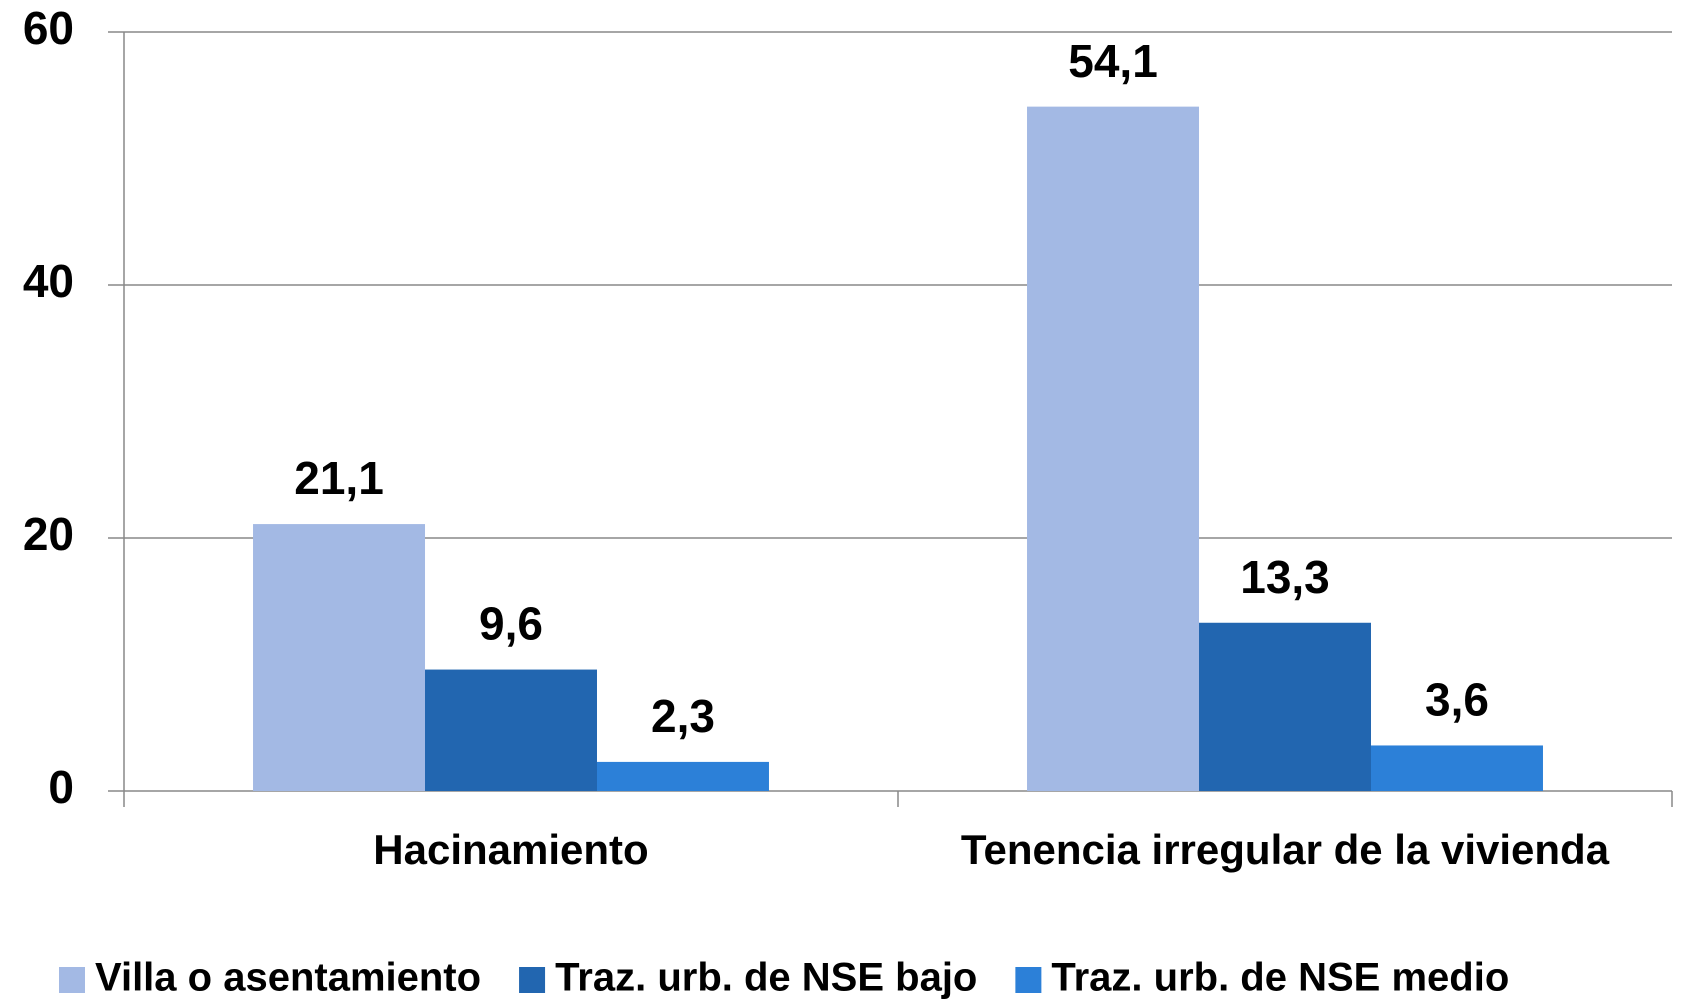 This screenshot has width=1681, height=1005. I want to click on legend-label: Traz. urb. de NSE bajo, so click(766, 978).